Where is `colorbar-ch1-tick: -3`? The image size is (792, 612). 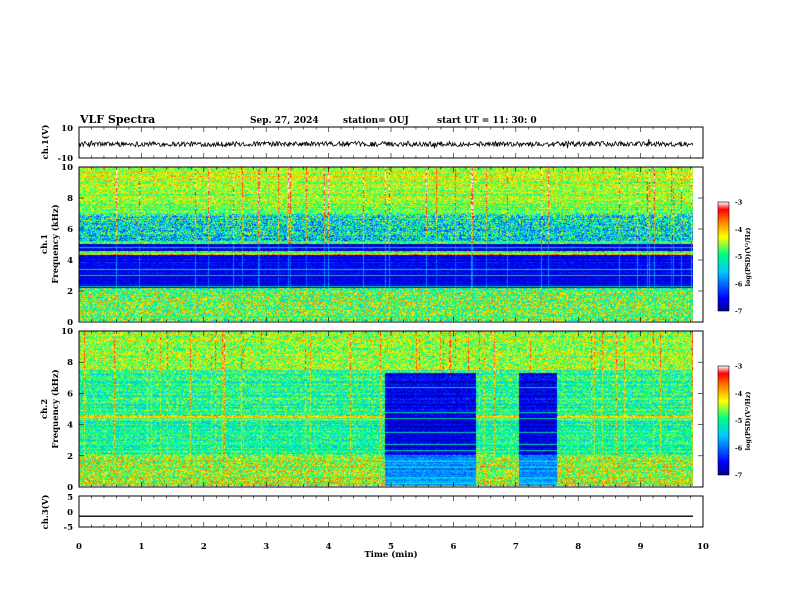 colorbar-ch1-tick: -3 is located at coordinates (739, 203).